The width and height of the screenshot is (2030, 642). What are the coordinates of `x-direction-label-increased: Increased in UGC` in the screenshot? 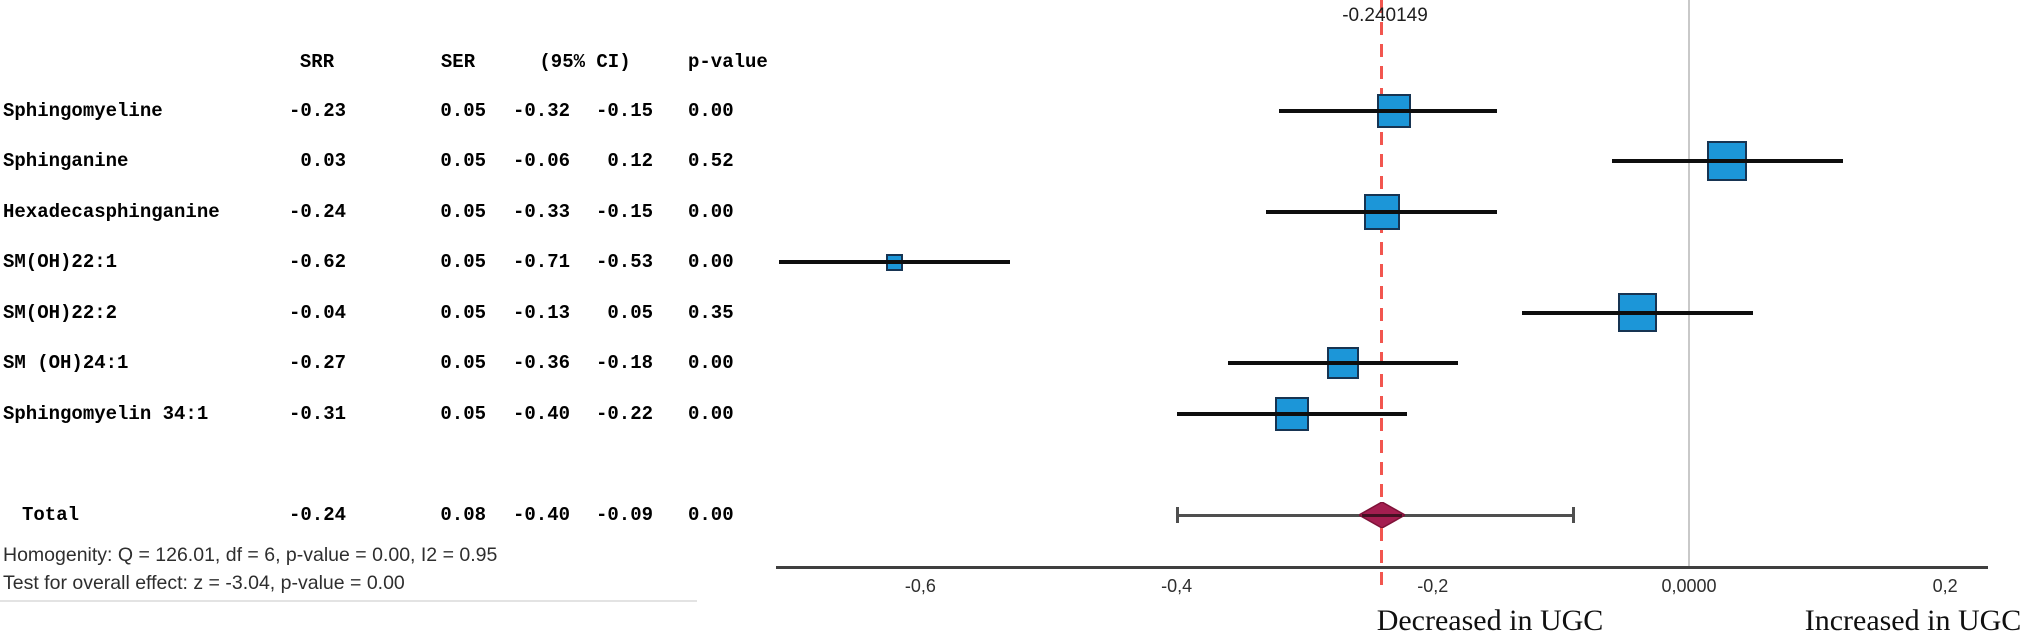 It's located at (1913, 620).